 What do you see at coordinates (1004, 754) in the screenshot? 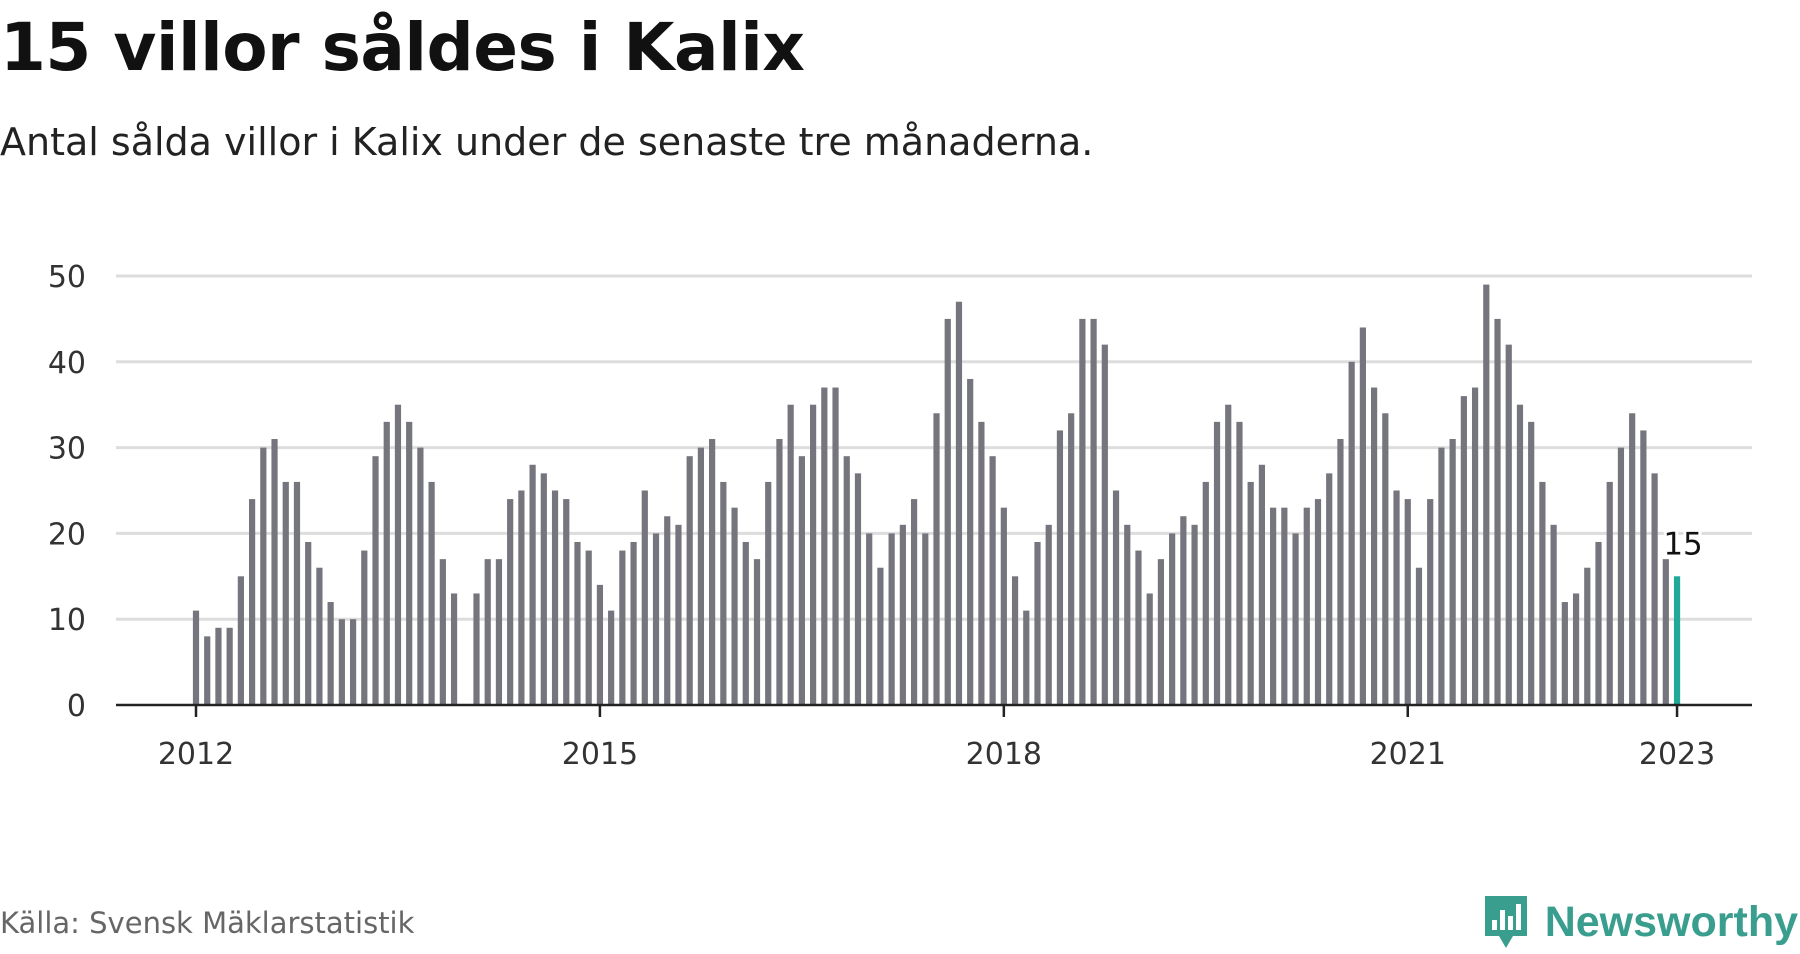
I see `x-tick-label: 2018` at bounding box center [1004, 754].